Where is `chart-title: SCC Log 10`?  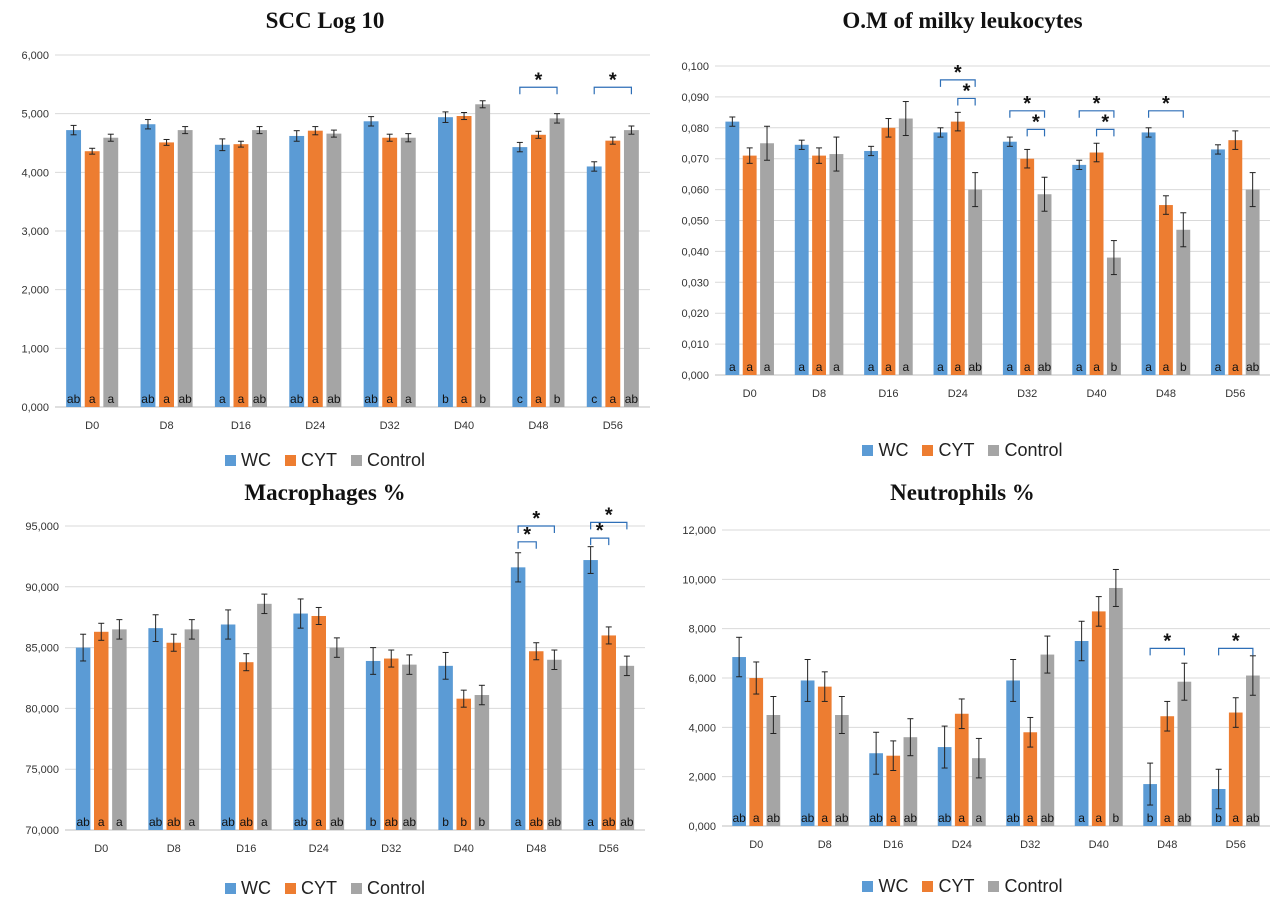 chart-title: SCC Log 10 is located at coordinates (325, 20).